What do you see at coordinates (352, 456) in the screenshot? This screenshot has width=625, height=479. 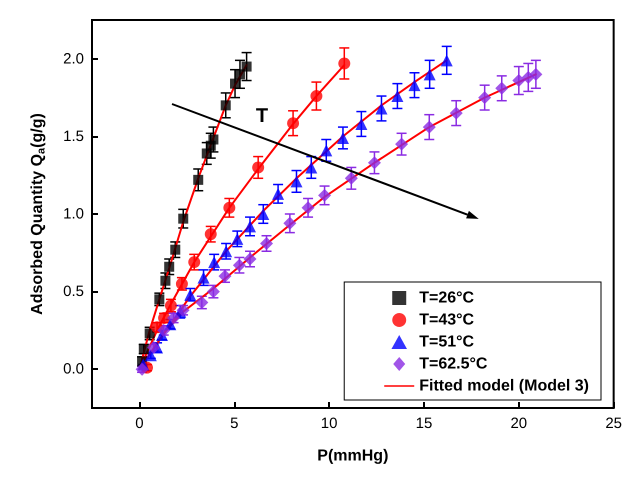 I see `x-axis-title: P(mmHg)` at bounding box center [352, 456].